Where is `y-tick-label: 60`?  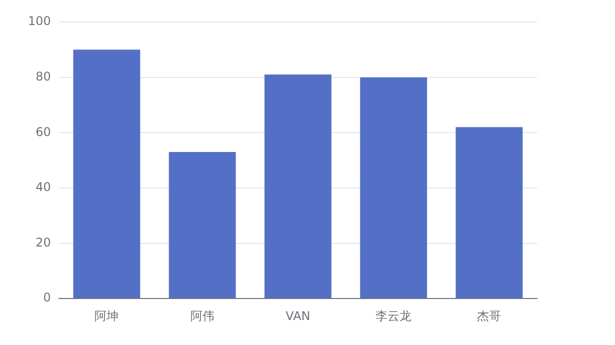
y-tick-label: 60 is located at coordinates (43, 131).